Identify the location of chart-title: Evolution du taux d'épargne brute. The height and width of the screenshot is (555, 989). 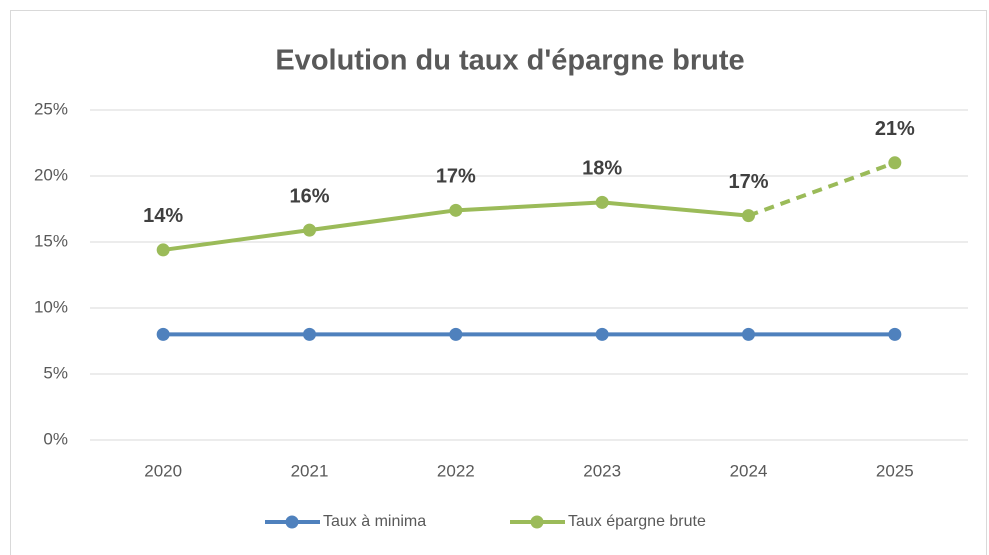
(509, 61).